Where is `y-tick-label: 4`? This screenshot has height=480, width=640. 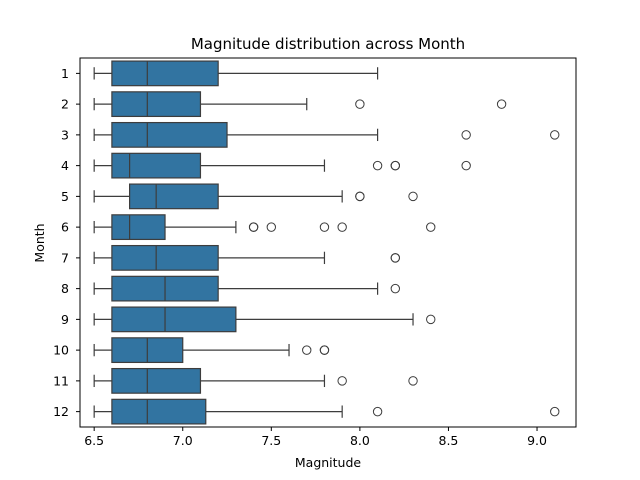
y-tick-label: 4 is located at coordinates (65, 165).